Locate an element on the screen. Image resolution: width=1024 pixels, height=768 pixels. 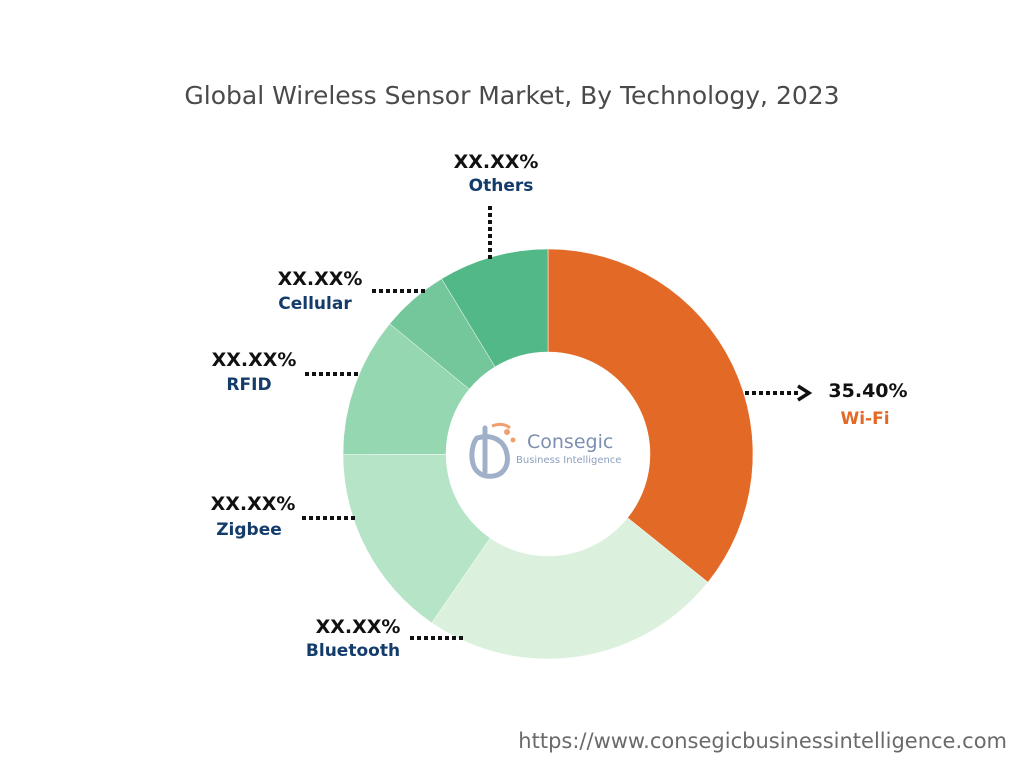
category-label-others: Others is located at coordinates (501, 186).